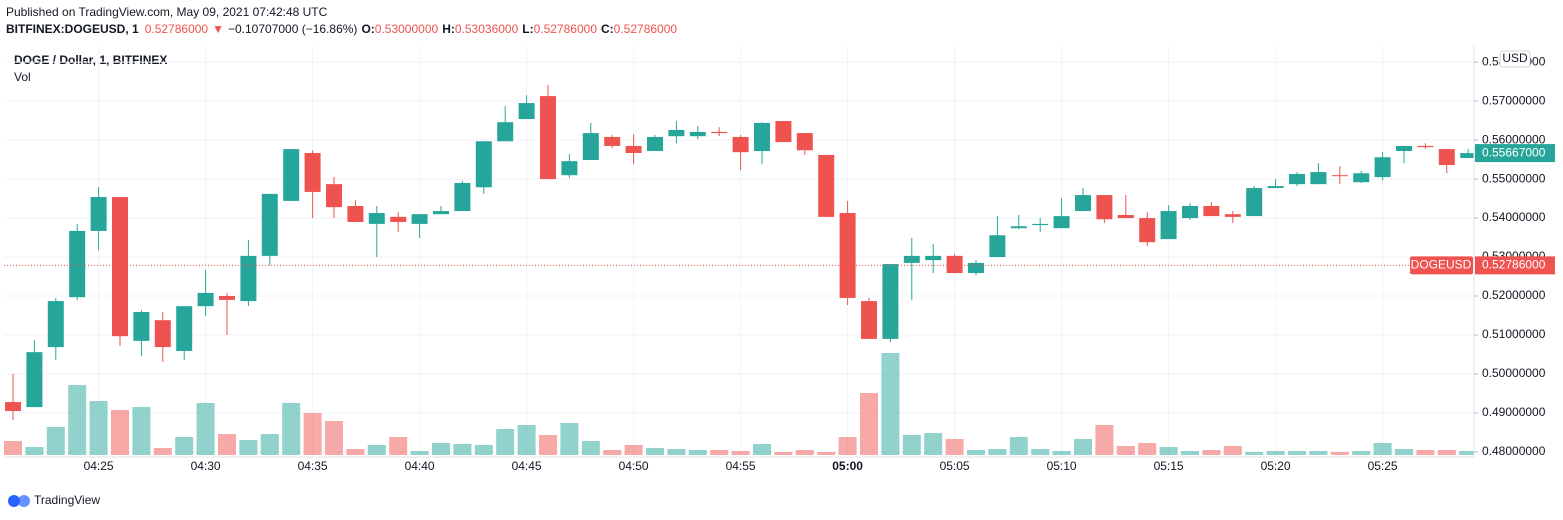 Image resolution: width=1563 pixels, height=520 pixels. I want to click on y-tick-label: 0.51000000, so click(1514, 334).